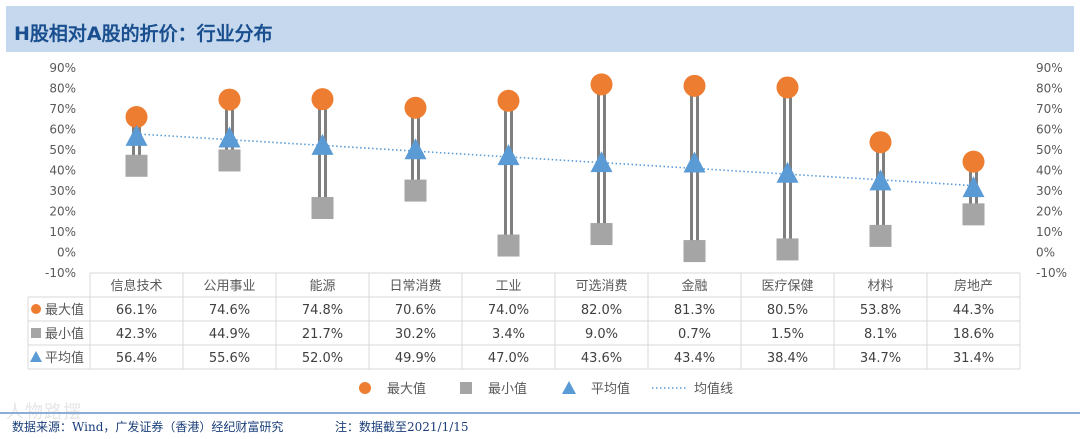 The width and height of the screenshot is (1080, 439). I want to click on data-label: 74.0%, so click(508, 310).